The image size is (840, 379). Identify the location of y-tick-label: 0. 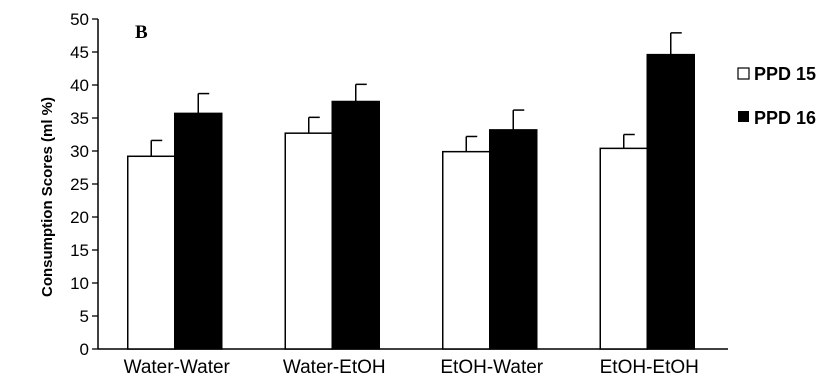
(84, 349).